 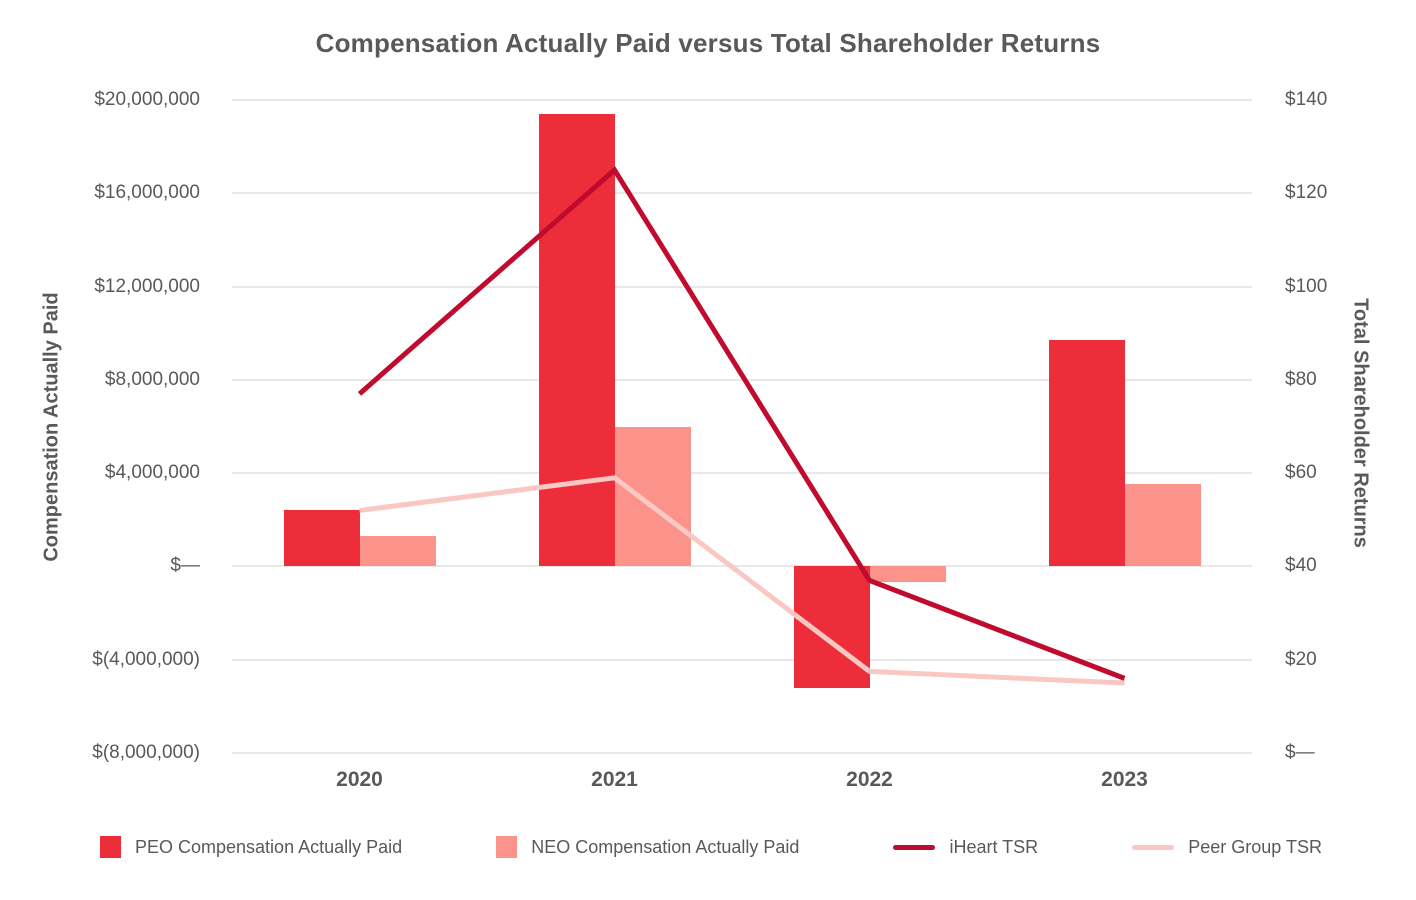 I want to click on right-tick-100: $100, so click(x=1306, y=286).